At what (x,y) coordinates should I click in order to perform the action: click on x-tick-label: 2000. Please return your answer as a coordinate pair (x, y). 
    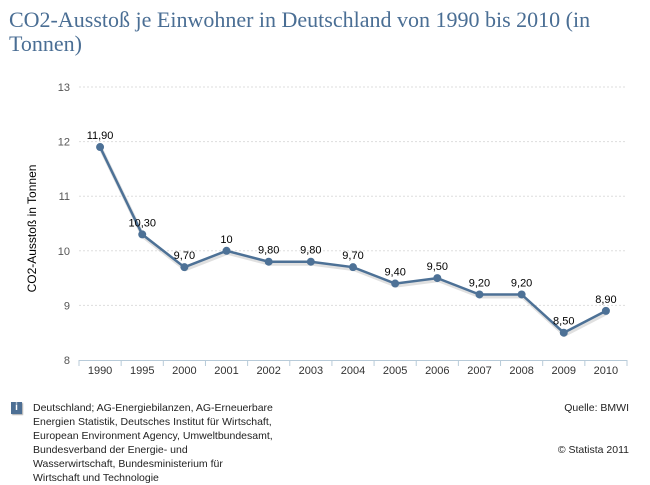
    Looking at the image, I should click on (184, 371).